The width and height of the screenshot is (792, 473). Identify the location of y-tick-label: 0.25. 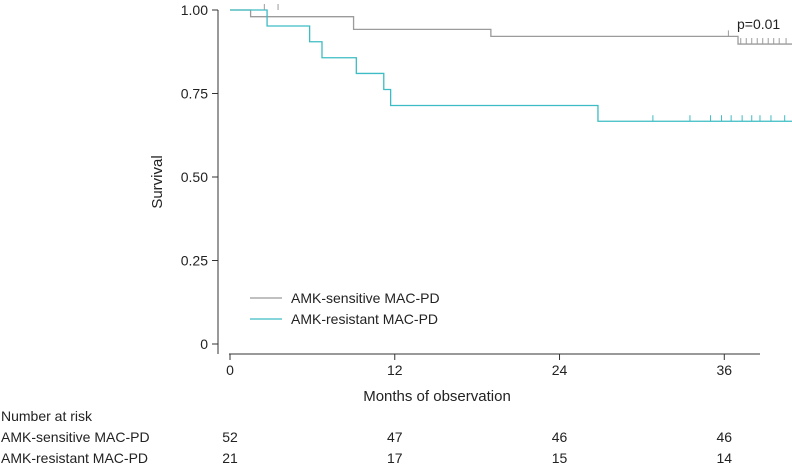
(194, 261).